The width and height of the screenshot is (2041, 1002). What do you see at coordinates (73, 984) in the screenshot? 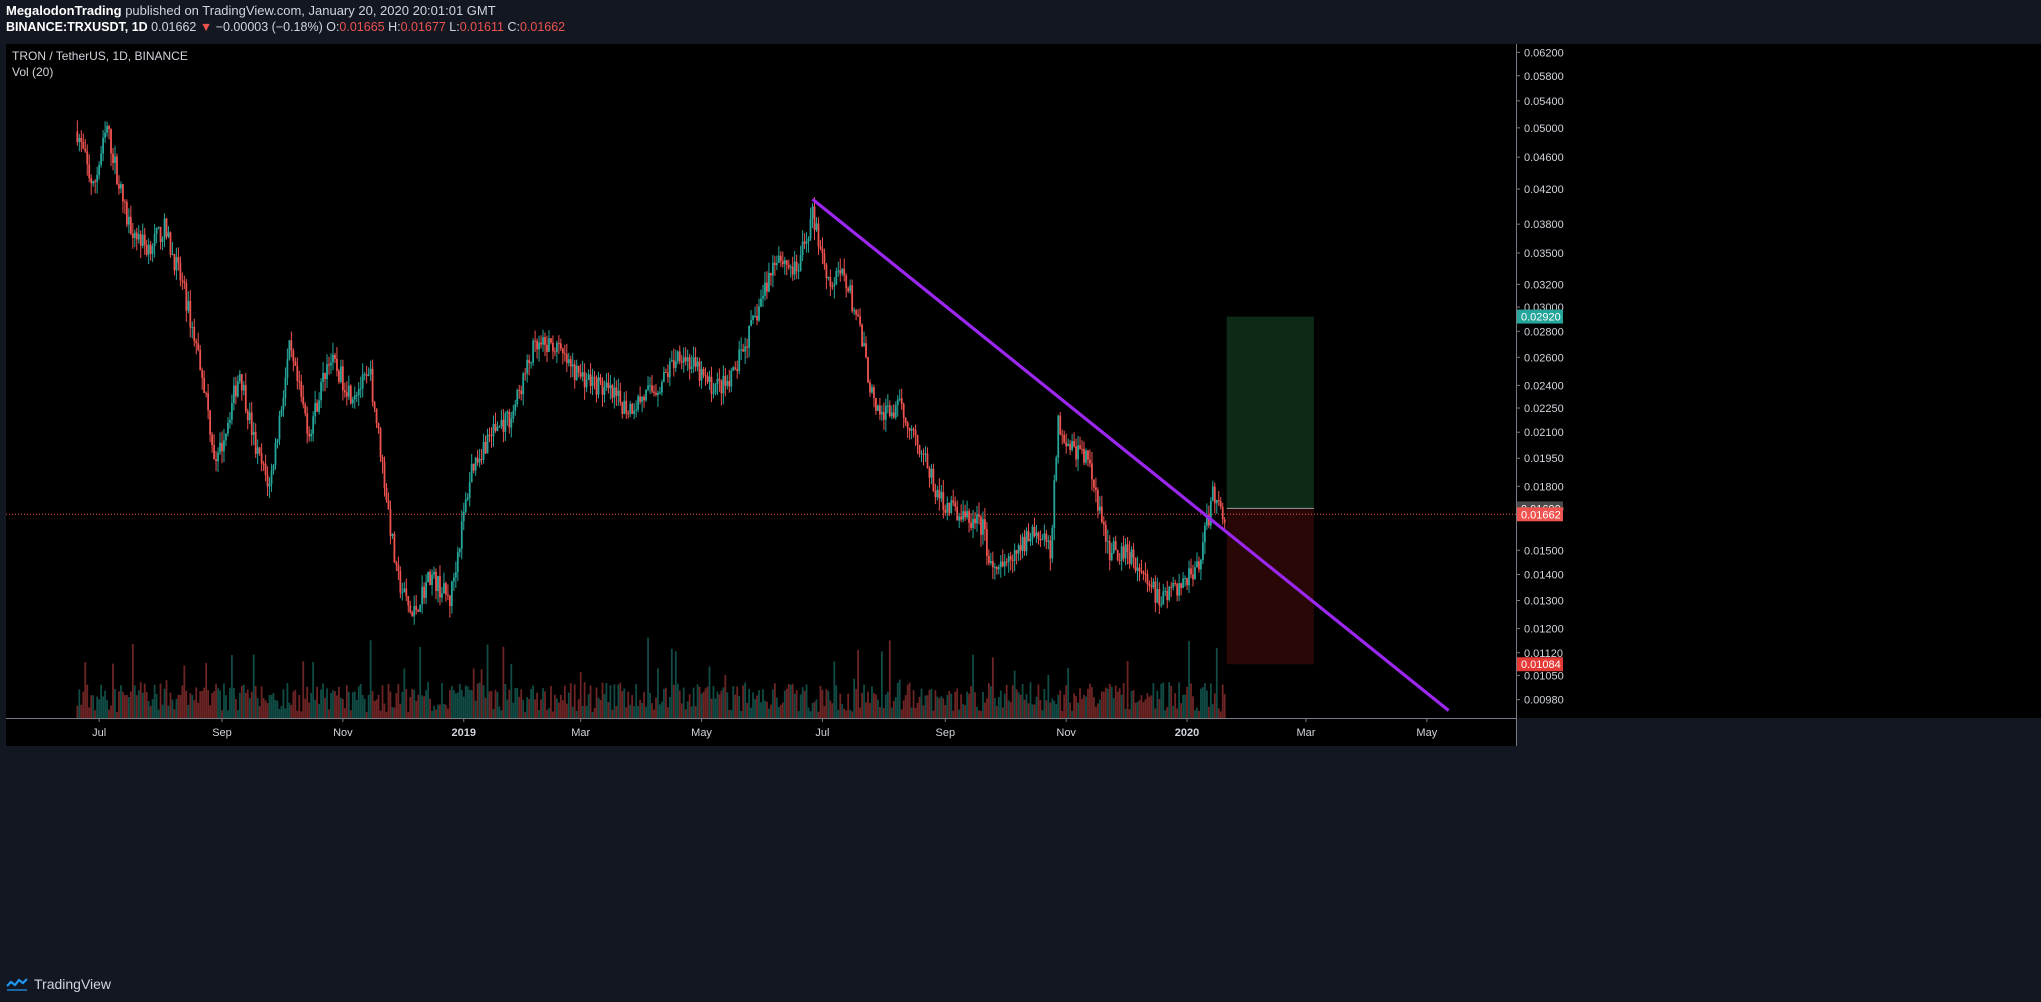
I see `tradingview-brand: TradingView` at bounding box center [73, 984].